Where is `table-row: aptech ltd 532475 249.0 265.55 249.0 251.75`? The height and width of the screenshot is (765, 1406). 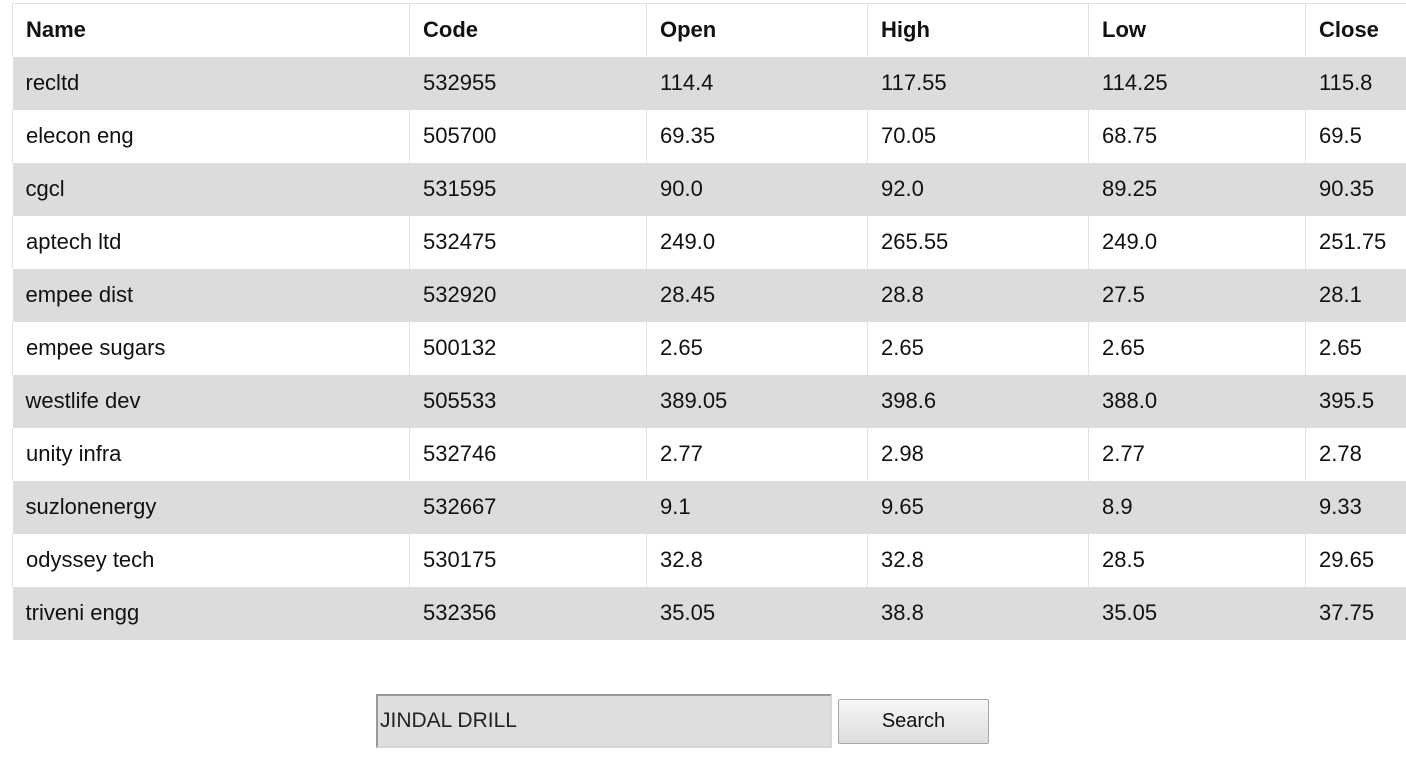
table-row: aptech ltd 532475 249.0 265.55 249.0 251.75 is located at coordinates (709, 242).